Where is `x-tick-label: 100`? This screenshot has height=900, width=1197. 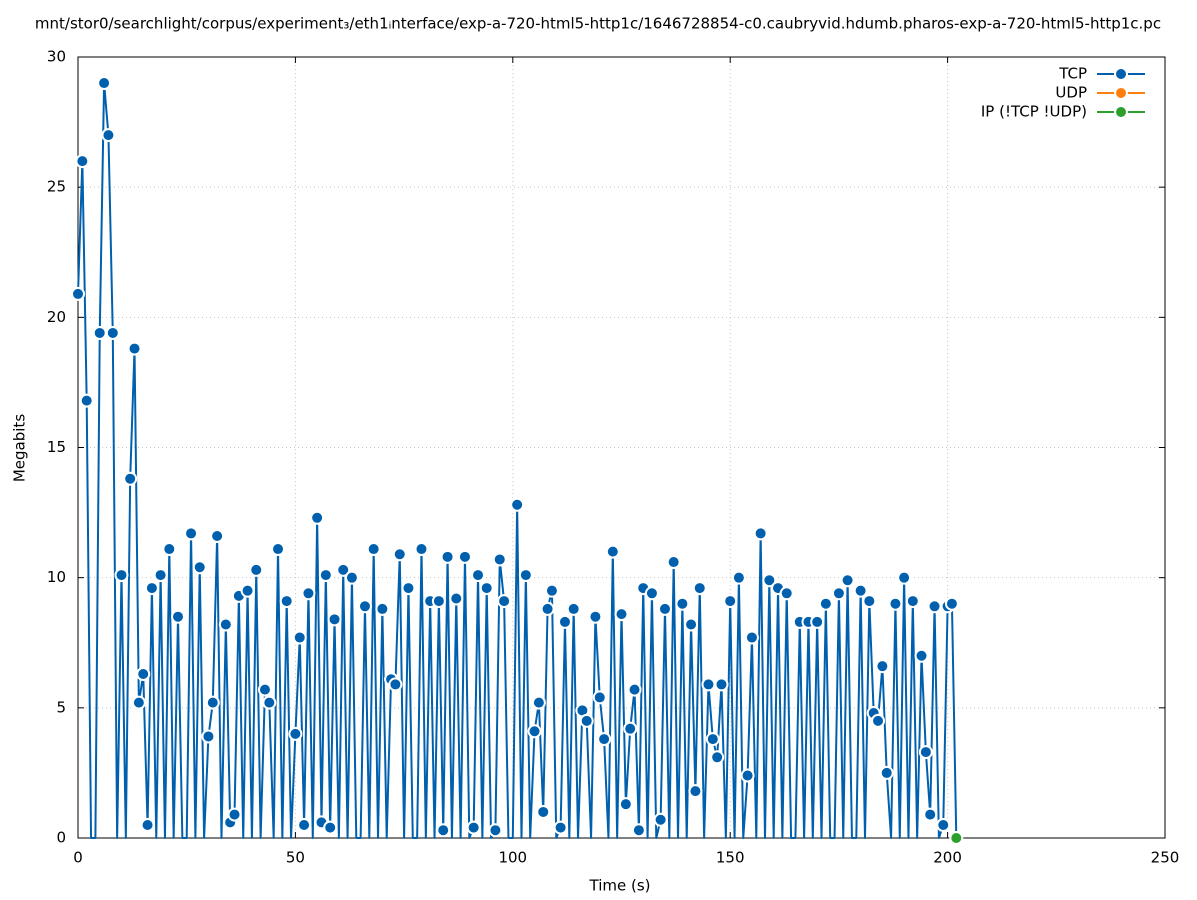
x-tick-label: 100 is located at coordinates (512, 858).